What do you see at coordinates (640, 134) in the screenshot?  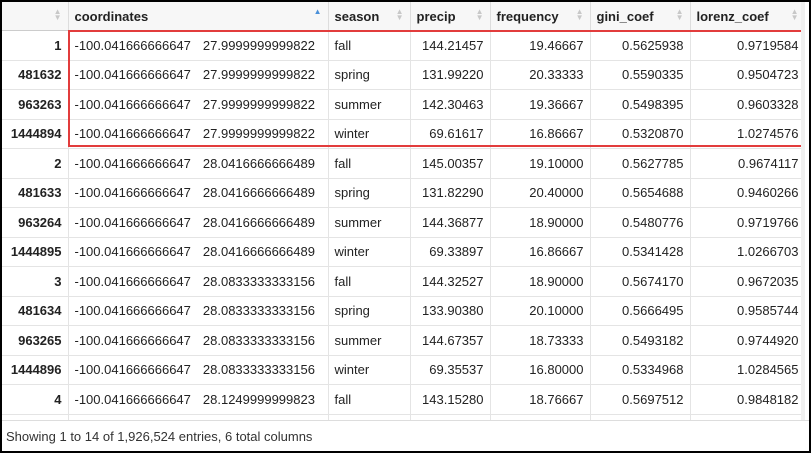 I see `cell-gini-coef: 0.5320870` at bounding box center [640, 134].